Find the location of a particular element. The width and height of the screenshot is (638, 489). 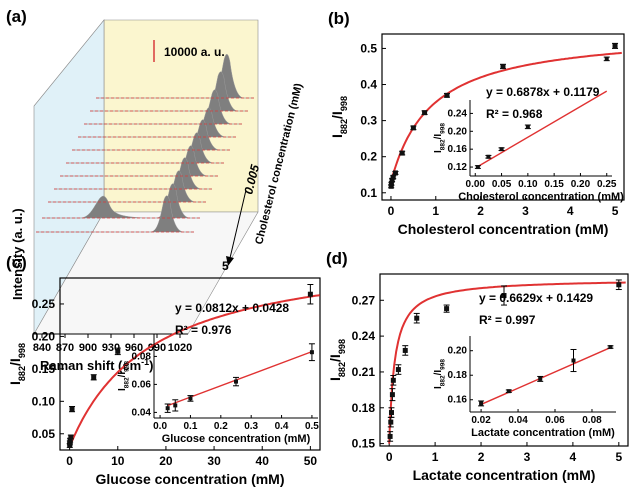

y-tick-label: 0.20 is located at coordinates (44, 336).